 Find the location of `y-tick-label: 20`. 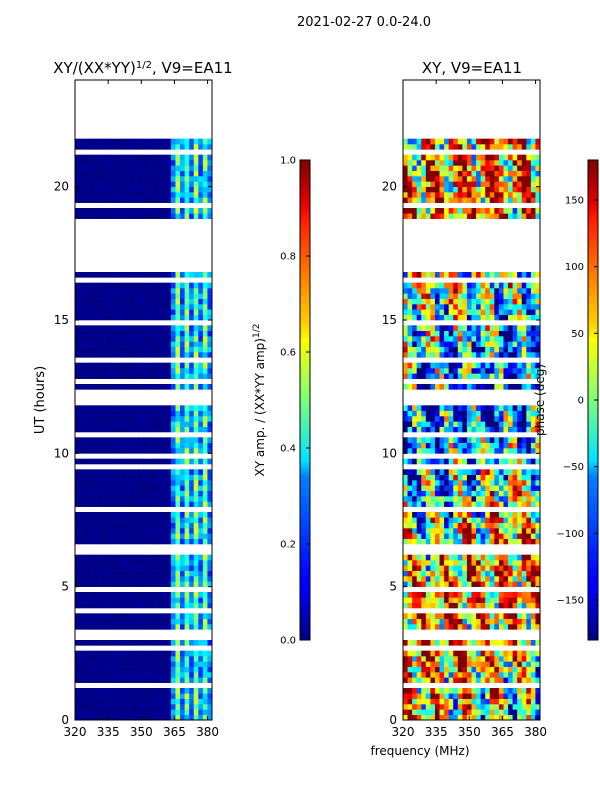

y-tick-label: 20 is located at coordinates (61, 187).